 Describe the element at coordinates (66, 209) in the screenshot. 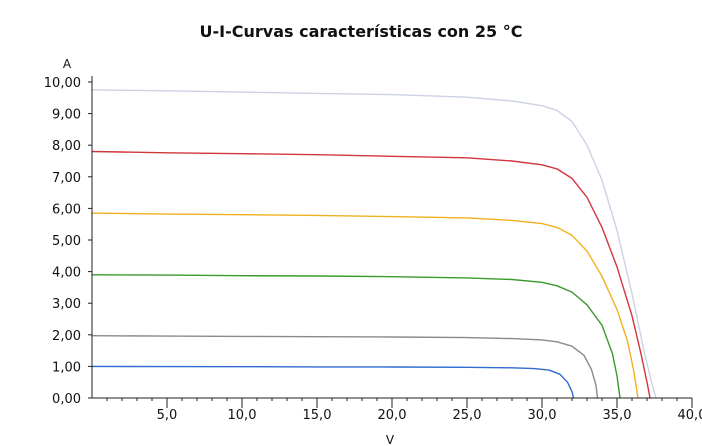

I see `y-tick-label: 6,00` at that location.